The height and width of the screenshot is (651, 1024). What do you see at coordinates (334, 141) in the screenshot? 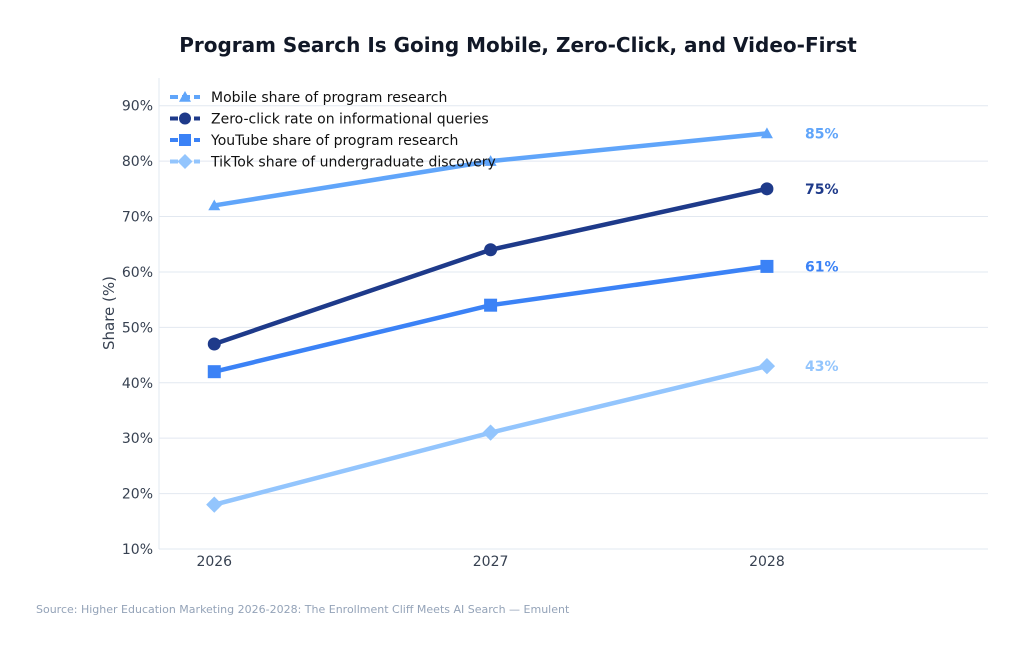
I see `legend-label: YouTube share of program research` at bounding box center [334, 141].